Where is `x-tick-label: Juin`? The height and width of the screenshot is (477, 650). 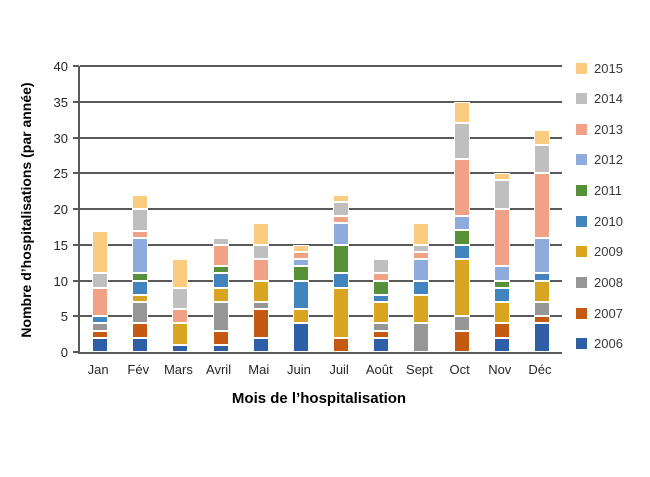 x-tick-label: Juin is located at coordinates (298, 369).